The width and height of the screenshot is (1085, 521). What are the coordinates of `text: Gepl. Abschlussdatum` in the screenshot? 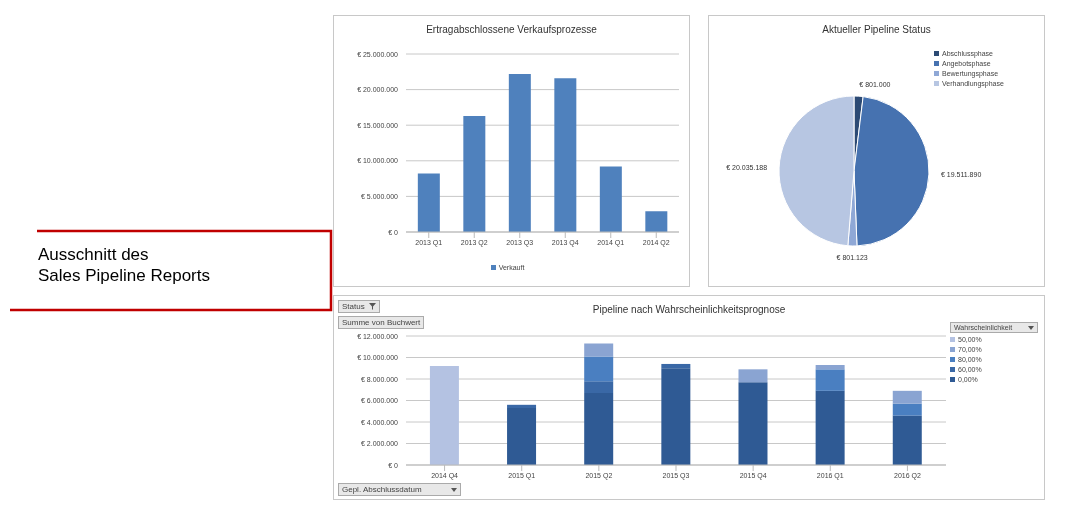 It's located at (382, 489).